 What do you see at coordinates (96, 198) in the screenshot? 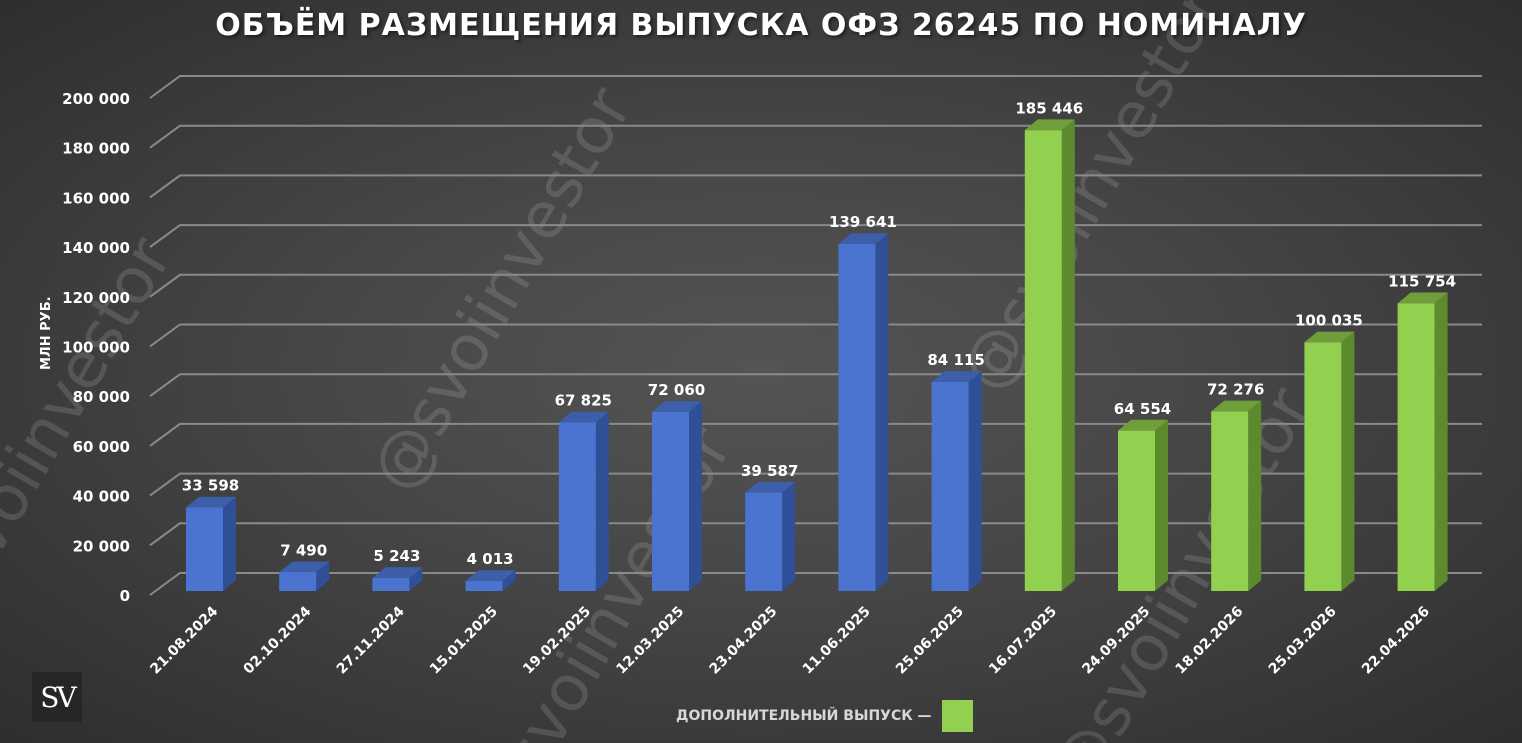
I see `y-tick-label: 160 000` at bounding box center [96, 198].